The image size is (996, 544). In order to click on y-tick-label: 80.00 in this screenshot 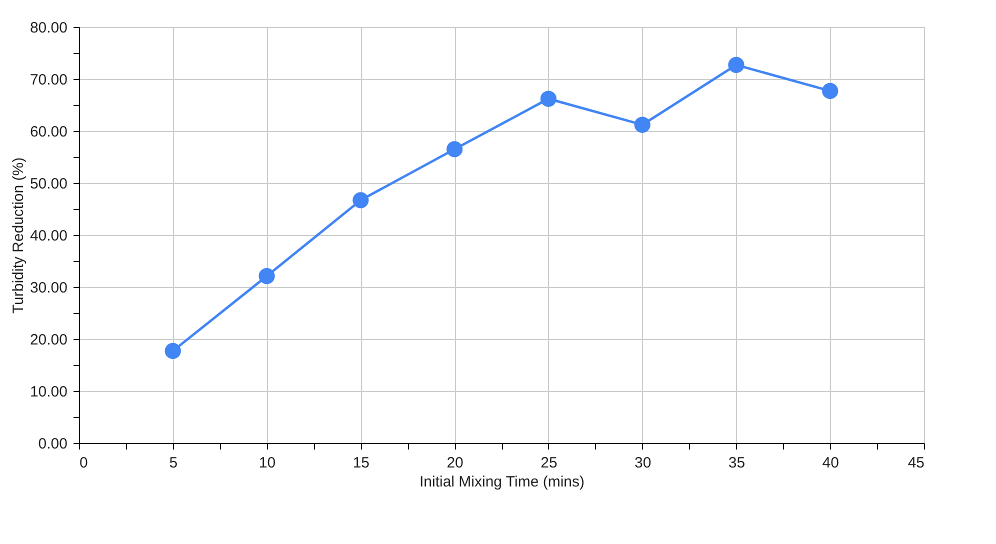, I will do `click(49, 28)`.